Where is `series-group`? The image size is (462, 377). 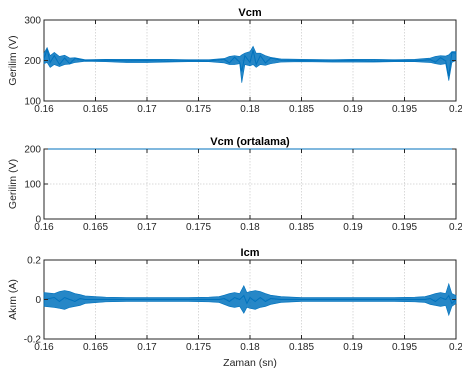 series-group is located at coordinates (250, 299).